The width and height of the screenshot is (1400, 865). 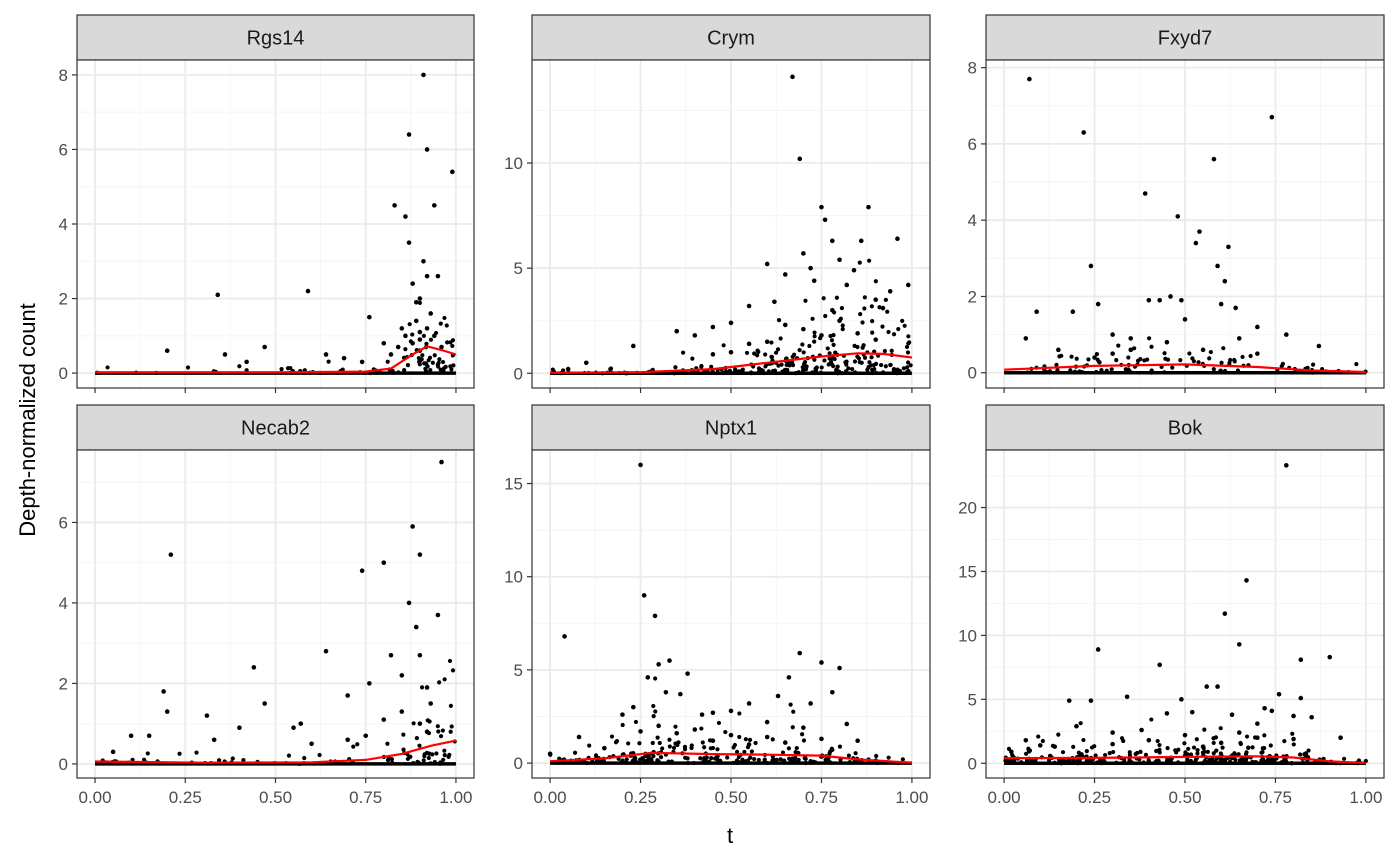 I want to click on x-tick-label: 1.00, so click(x=1365, y=797).